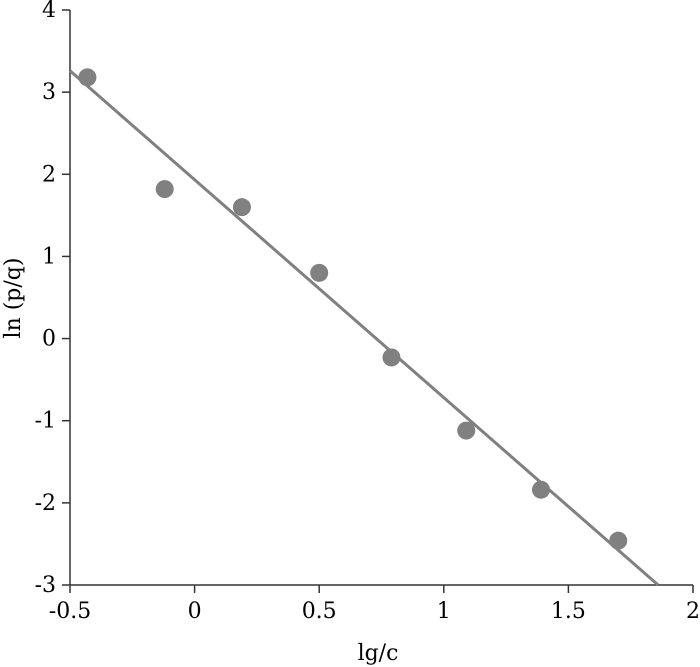 The image size is (700, 667). I want to click on x-axis-label: lg/c, so click(378, 653).